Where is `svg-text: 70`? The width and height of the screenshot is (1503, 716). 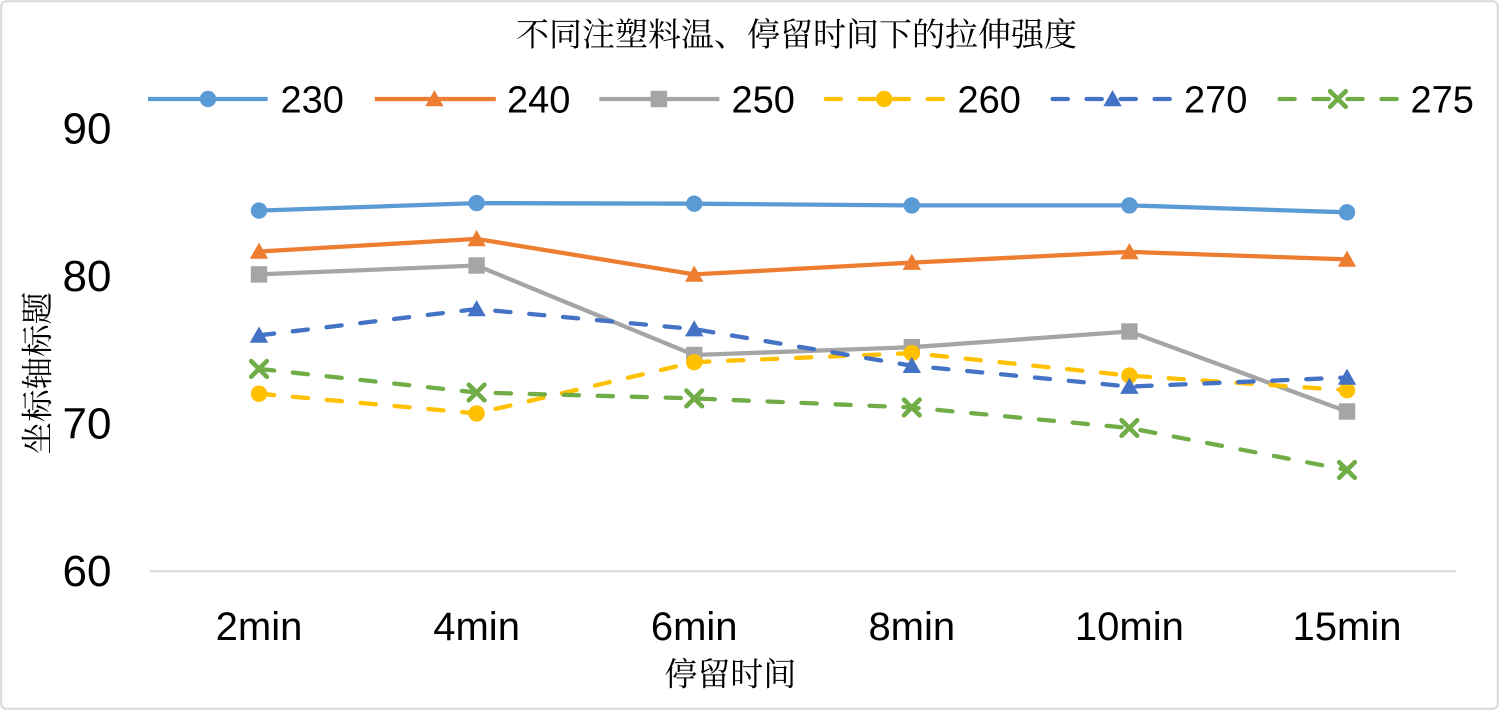 svg-text: 70 is located at coordinates (87, 423).